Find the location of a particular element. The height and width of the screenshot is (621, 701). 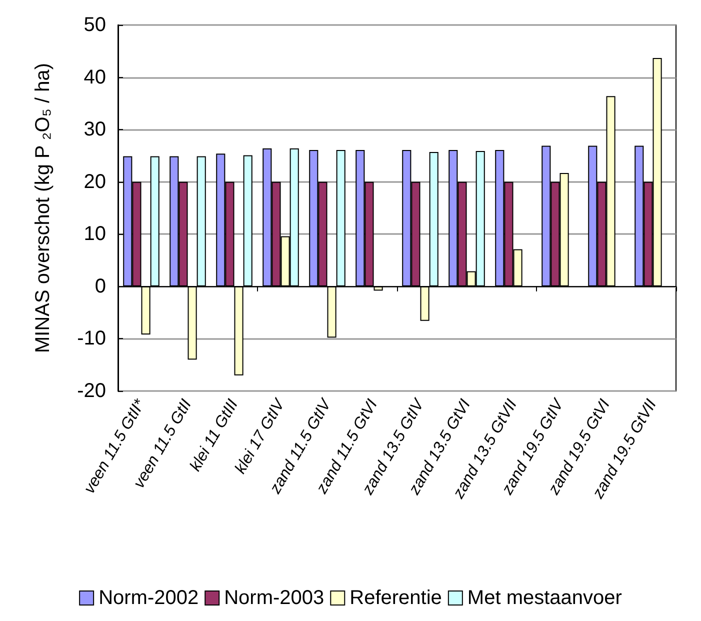

y-tick-label: 10 is located at coordinates (95, 234).